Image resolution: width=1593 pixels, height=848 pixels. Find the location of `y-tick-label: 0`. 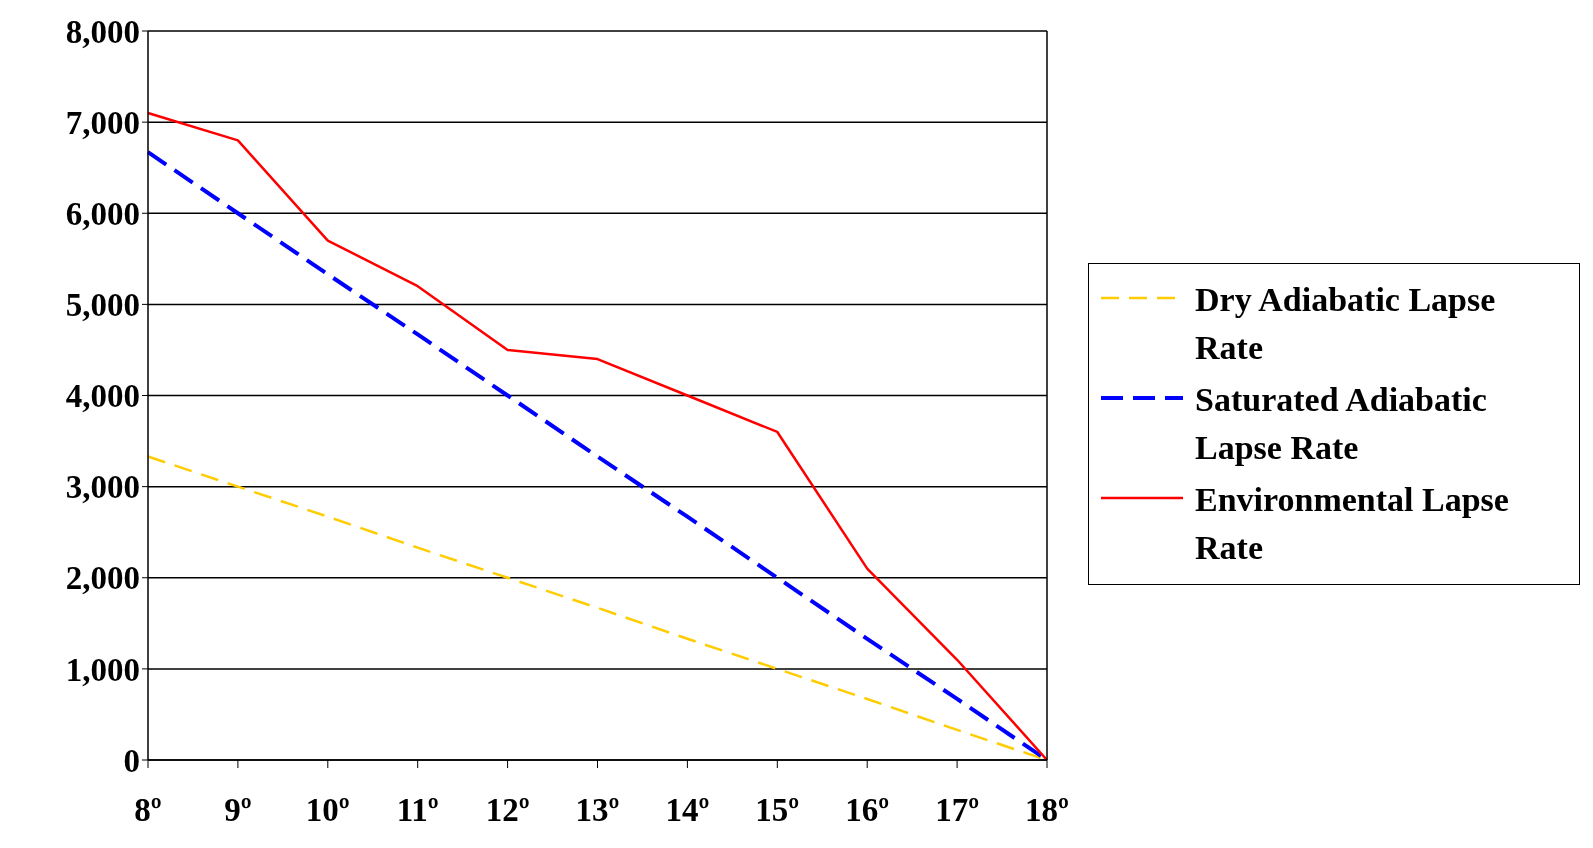

y-tick-label: 0 is located at coordinates (131, 760).